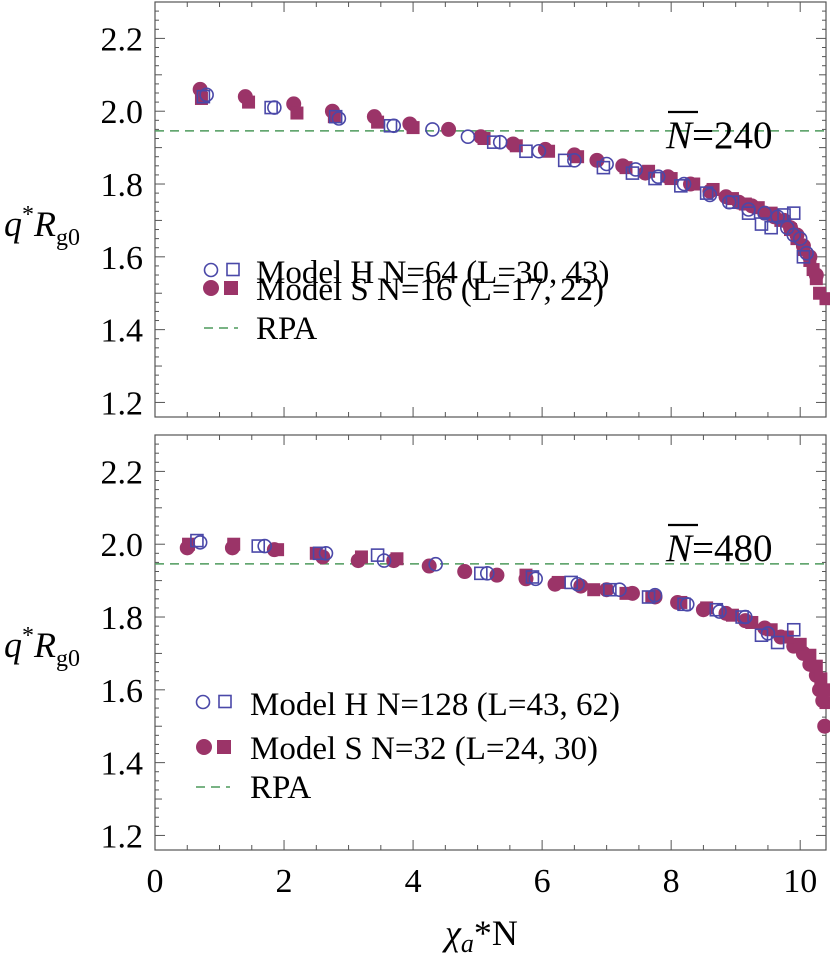 The width and height of the screenshot is (830, 953). What do you see at coordinates (225, 701) in the screenshot?
I see `legend-open-square-icon` at bounding box center [225, 701].